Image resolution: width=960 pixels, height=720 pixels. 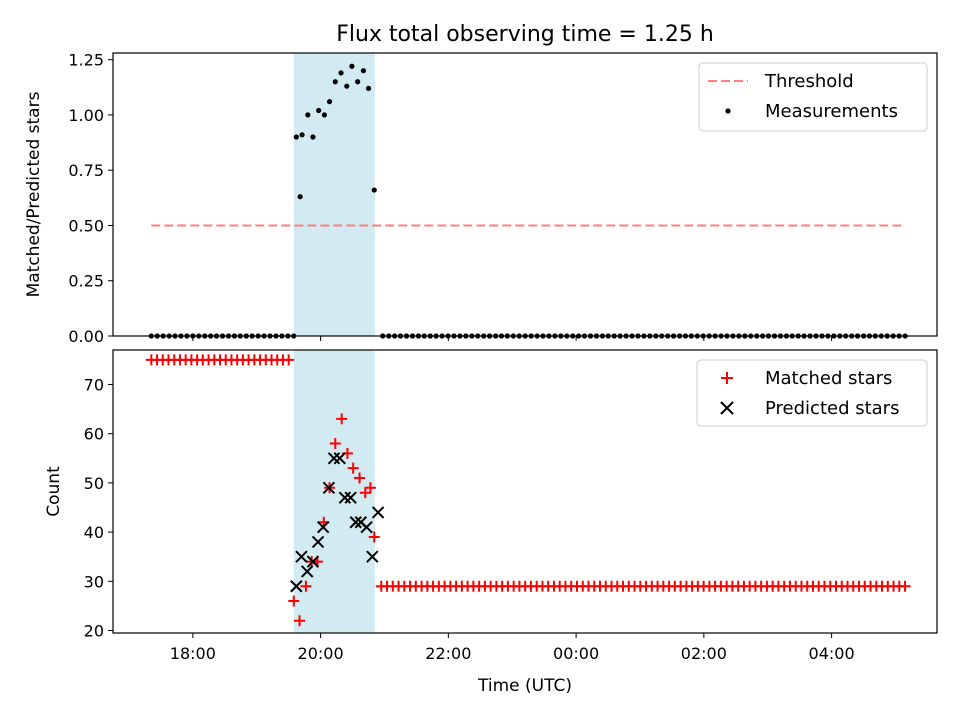 What do you see at coordinates (193, 653) in the screenshot?
I see `x-tick-label: 18:00` at bounding box center [193, 653].